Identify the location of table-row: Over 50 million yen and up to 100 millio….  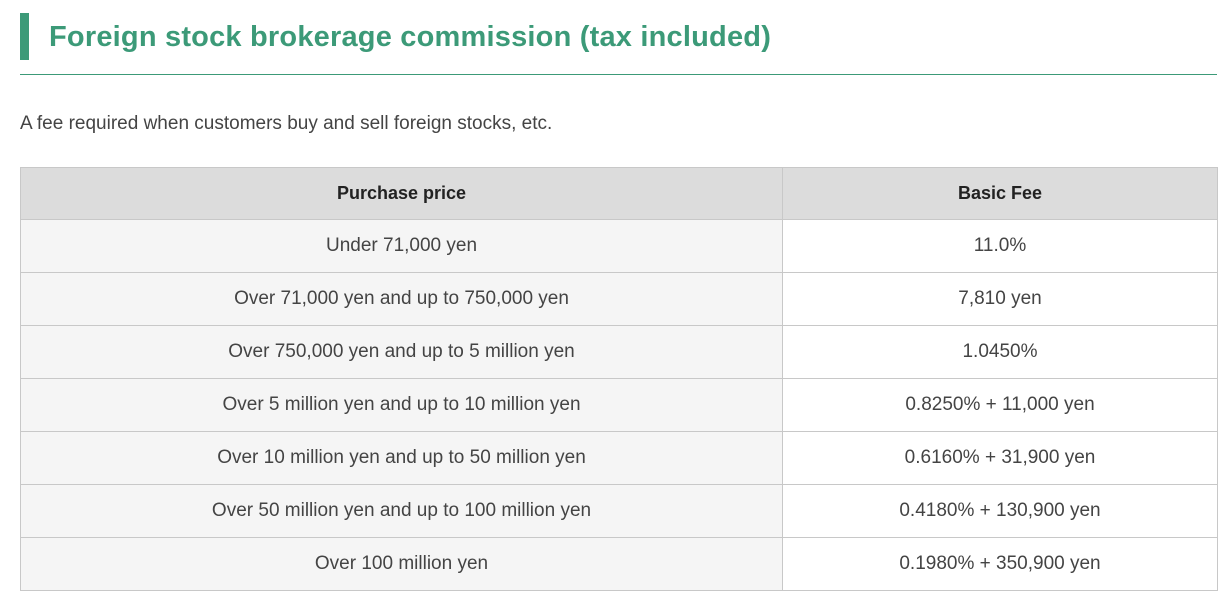
(619, 511).